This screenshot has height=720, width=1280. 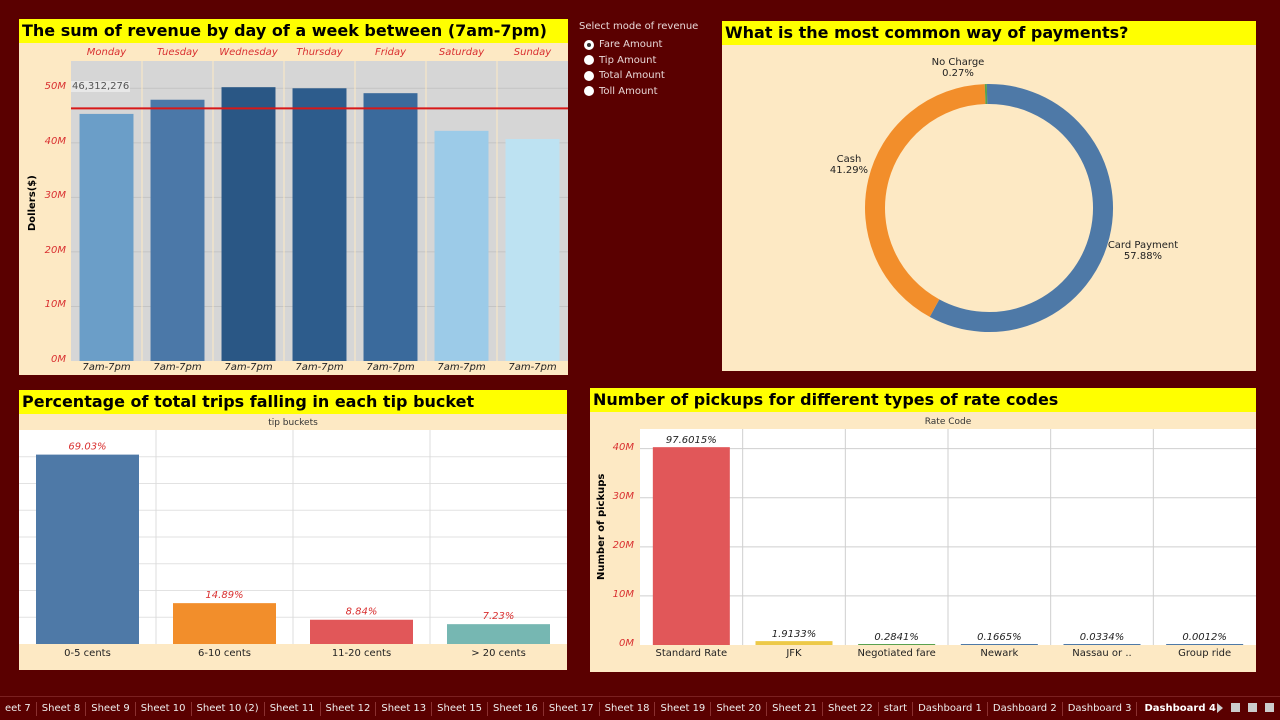 I want to click on day-header-friday: Friday, so click(x=390, y=52).